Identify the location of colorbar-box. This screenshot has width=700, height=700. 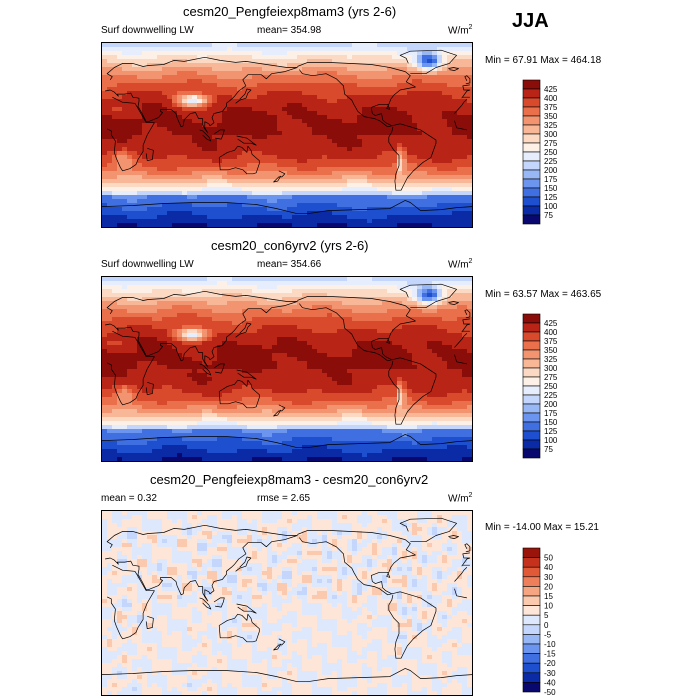
(531, 102).